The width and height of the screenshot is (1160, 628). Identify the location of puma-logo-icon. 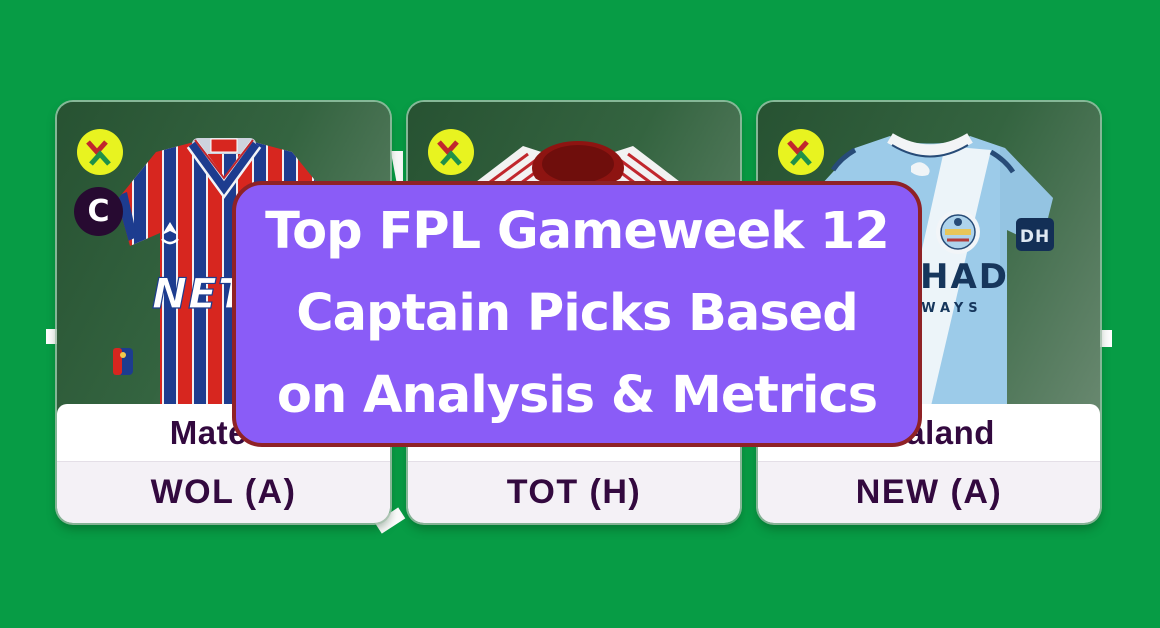
(920, 169).